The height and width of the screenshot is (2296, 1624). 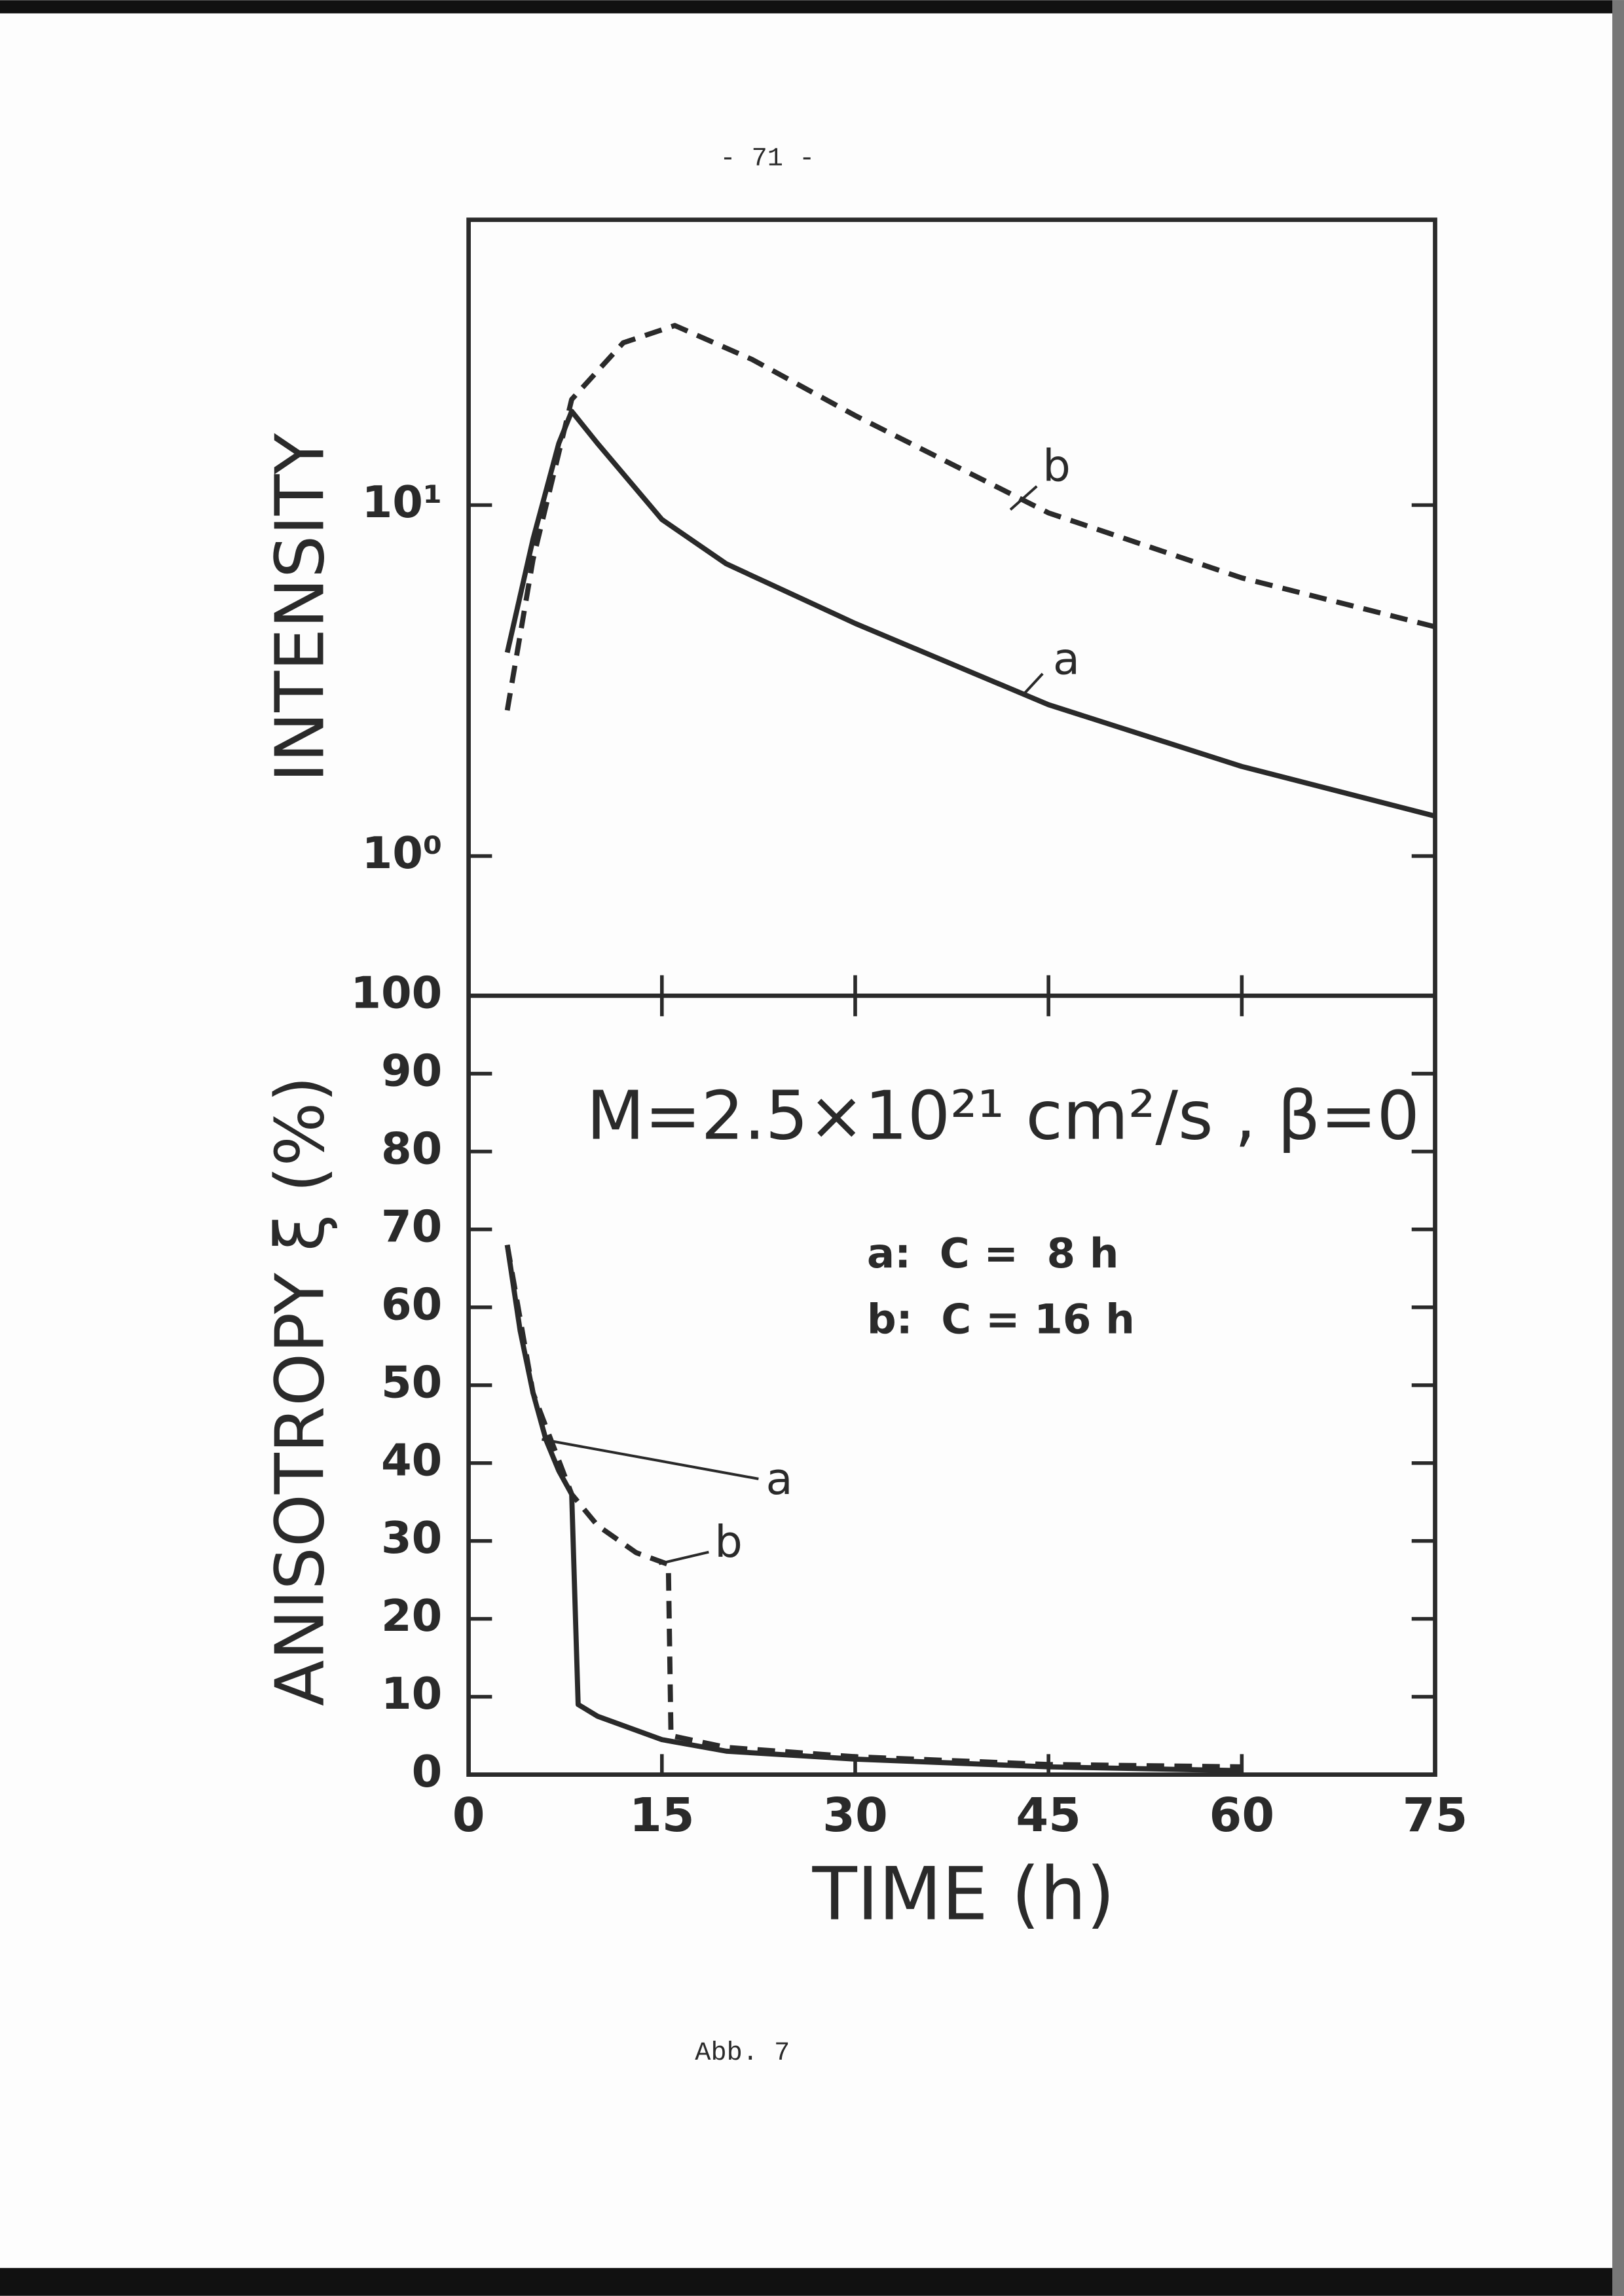 What do you see at coordinates (396, 992) in the screenshot?
I see `y-tick-label: 100` at bounding box center [396, 992].